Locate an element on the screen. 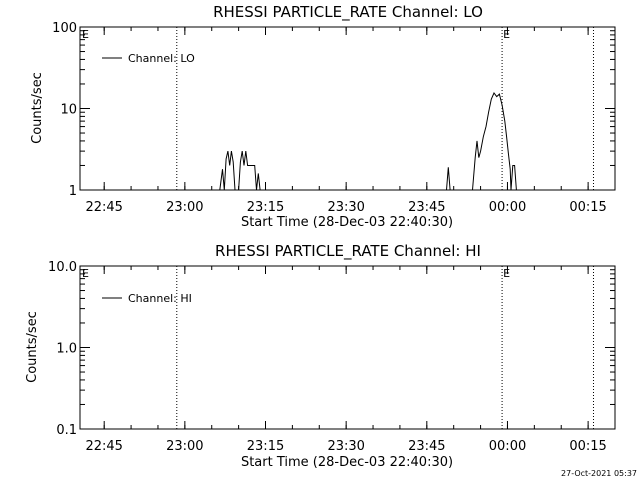 The width and height of the screenshot is (640, 484). y-tick-labels-lo: 1 10 100 is located at coordinates (64, 110).